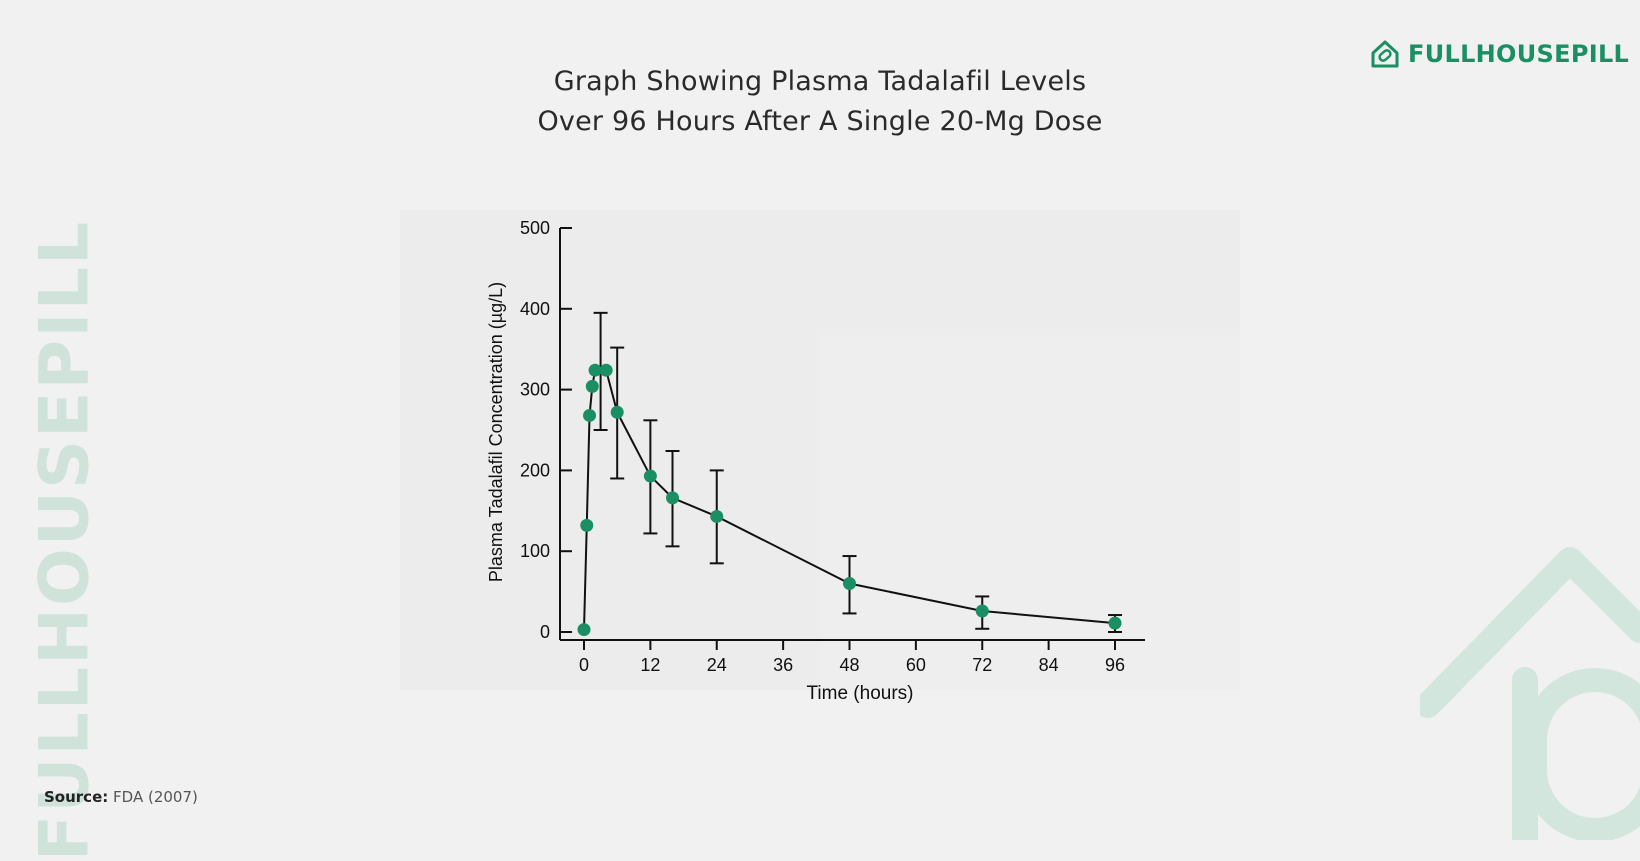 The height and width of the screenshot is (861, 1640). Describe the element at coordinates (535, 551) in the screenshot. I see `y-tick-label: 100` at that location.